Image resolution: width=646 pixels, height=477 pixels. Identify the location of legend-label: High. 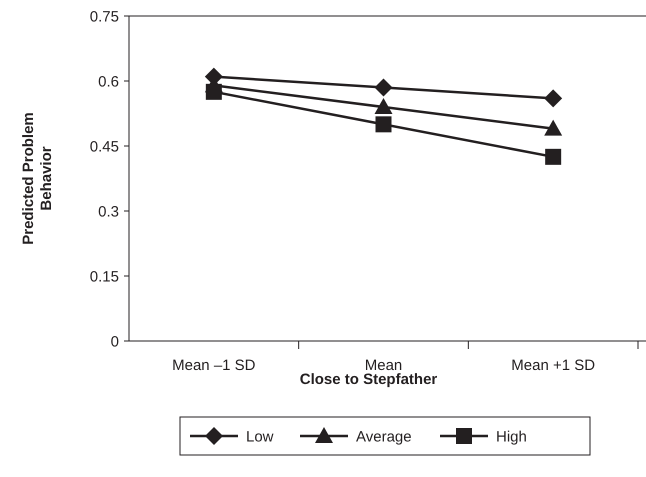
(511, 437).